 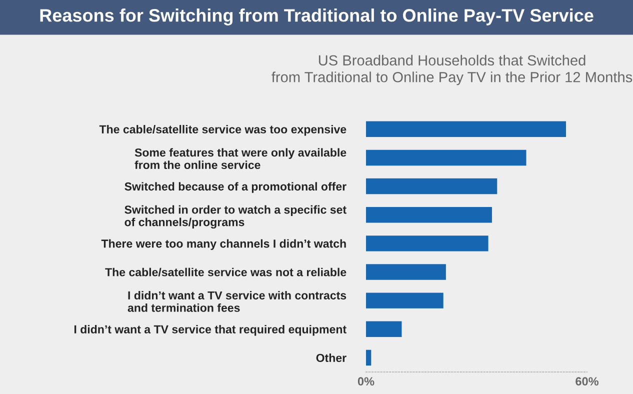 I want to click on x-tick-label: 60%, so click(x=587, y=381).